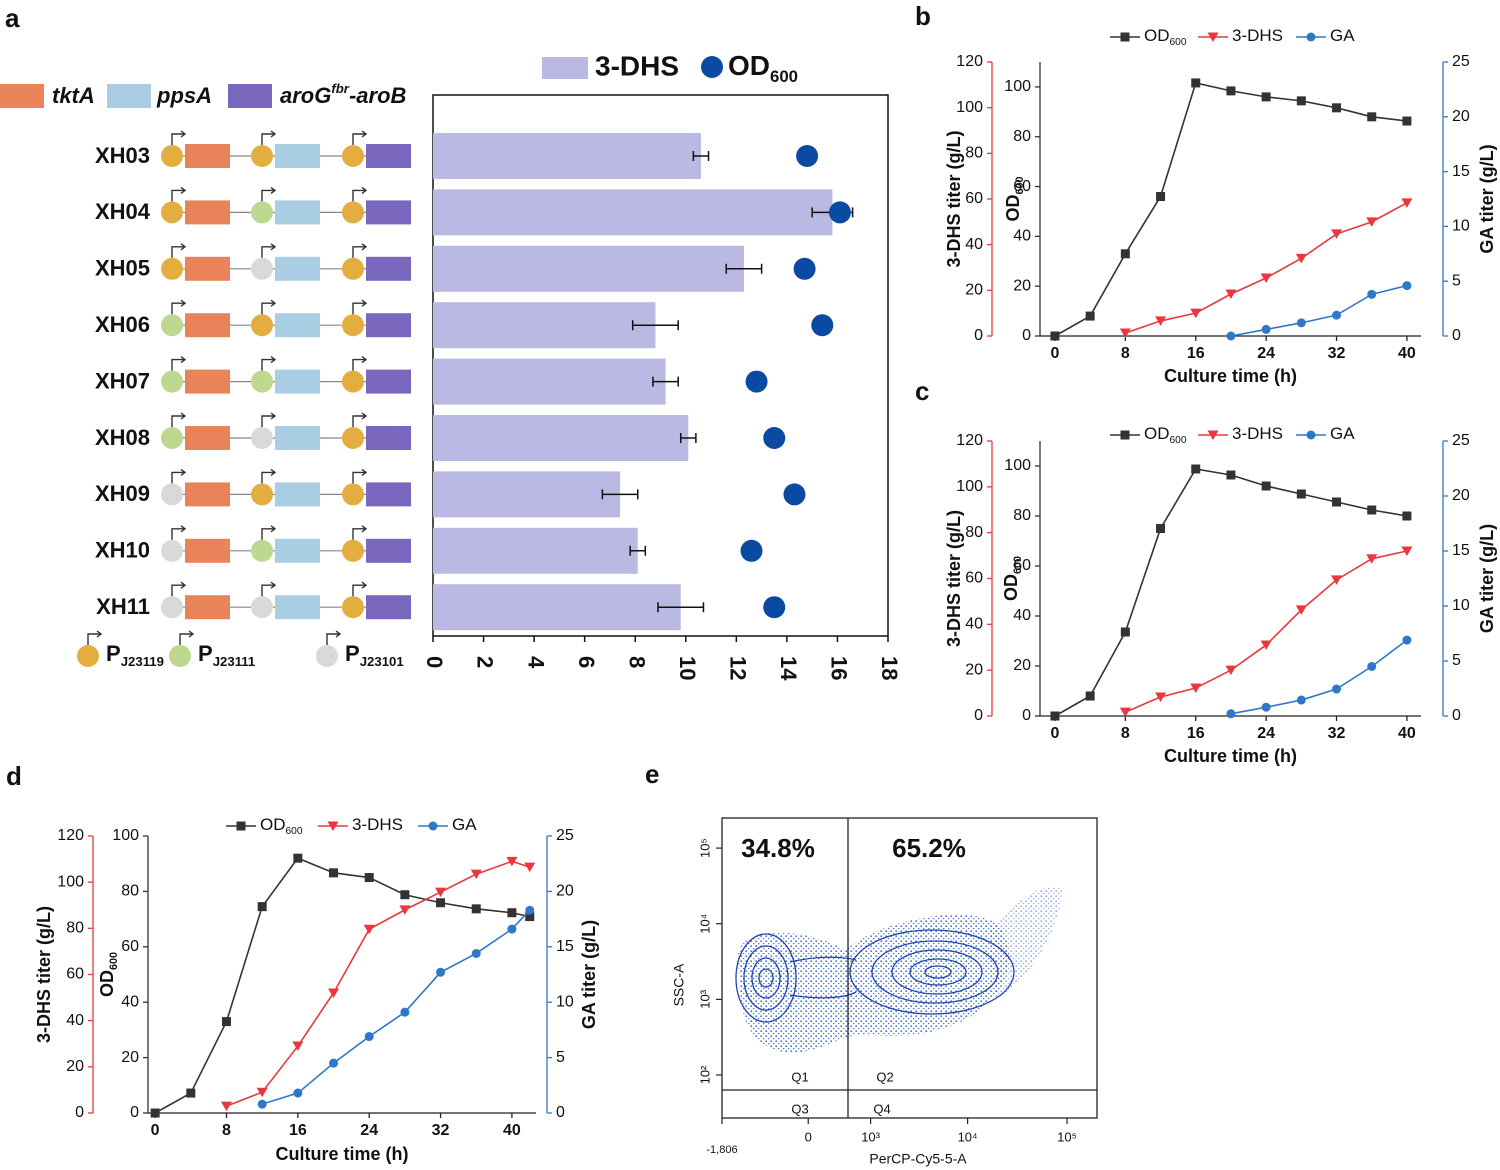  What do you see at coordinates (565, 1001) in the screenshot?
I see `y-tick-label: 10` at bounding box center [565, 1001].